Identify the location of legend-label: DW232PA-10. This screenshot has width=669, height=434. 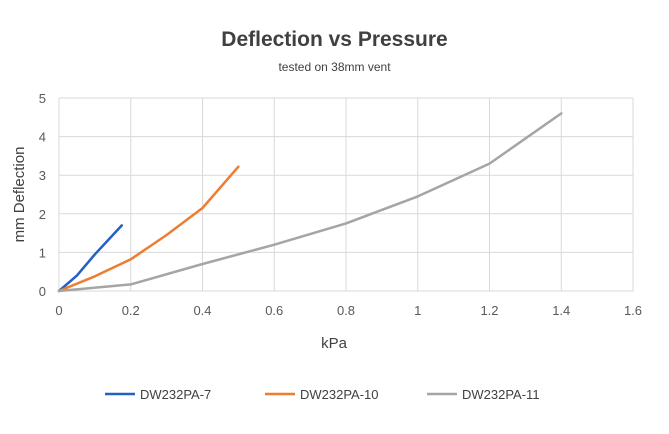
(339, 394).